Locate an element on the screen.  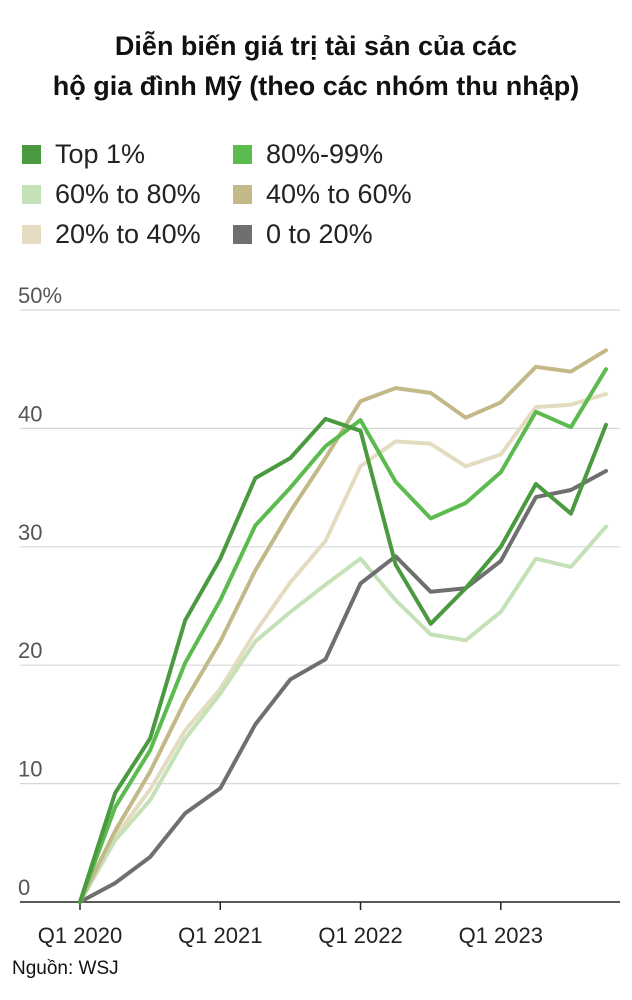
legend-label: Top 1% is located at coordinates (100, 153).